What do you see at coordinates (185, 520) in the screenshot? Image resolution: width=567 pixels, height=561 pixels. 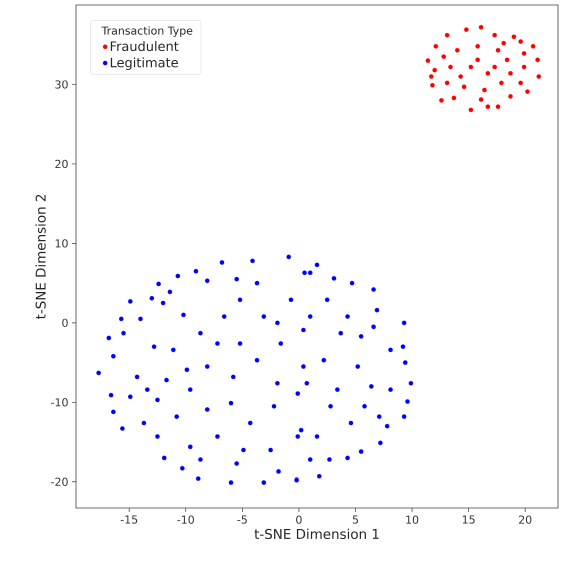 I see `x-tick-label: -10` at bounding box center [185, 520].